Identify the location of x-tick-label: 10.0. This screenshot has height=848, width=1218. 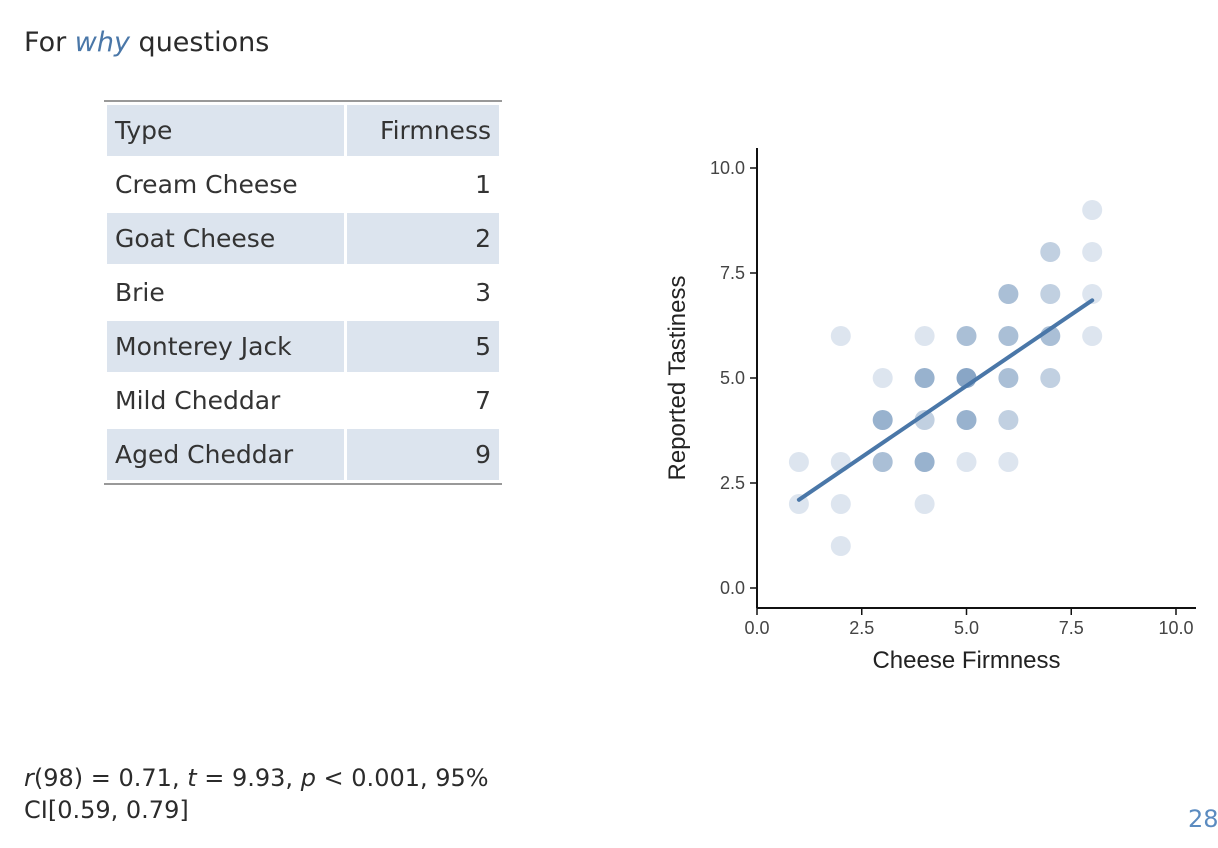
(1175, 628).